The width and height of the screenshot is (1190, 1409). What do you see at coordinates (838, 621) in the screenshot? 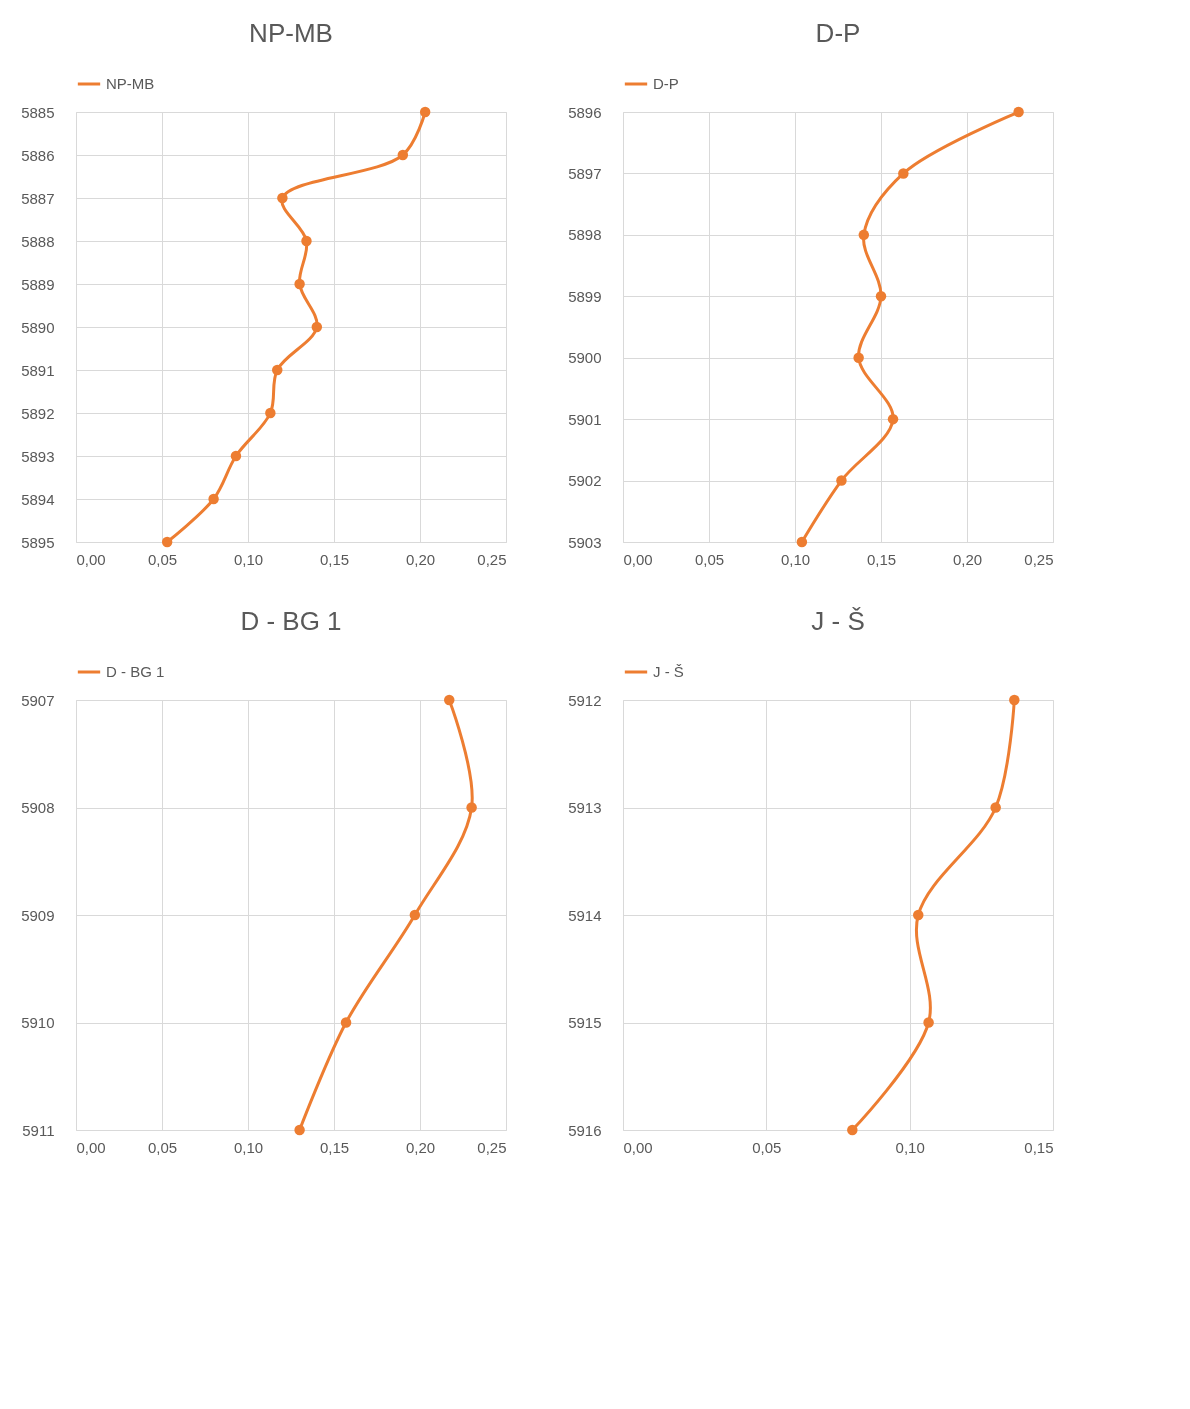
I see `chart-title: J - Š` at bounding box center [838, 621].